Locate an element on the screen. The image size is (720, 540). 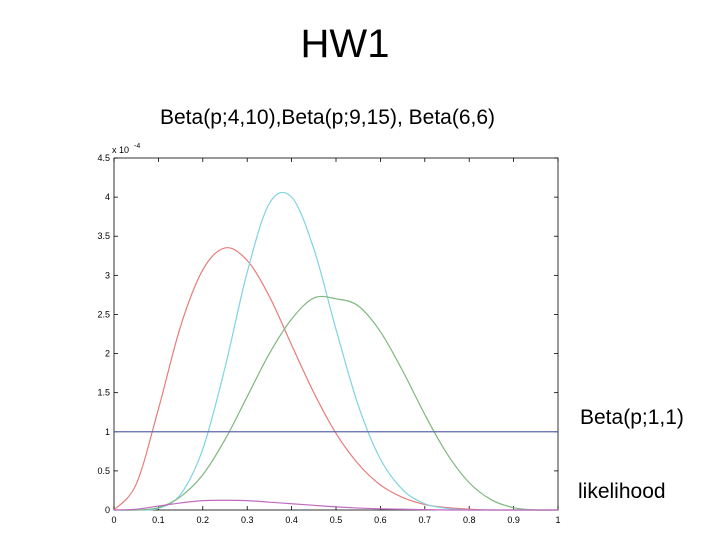
slide-subtitle: Beta(p;4,10),Beta(p;9,15), Beta(6,6) is located at coordinates (328, 117).